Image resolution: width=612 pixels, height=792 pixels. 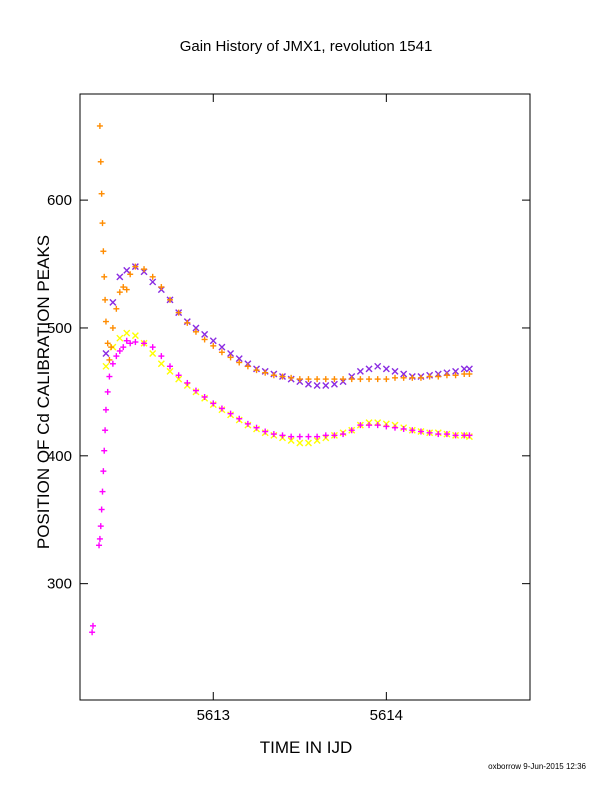 What do you see at coordinates (59, 328) in the screenshot?
I see `y-tick-label: 500` at bounding box center [59, 328].